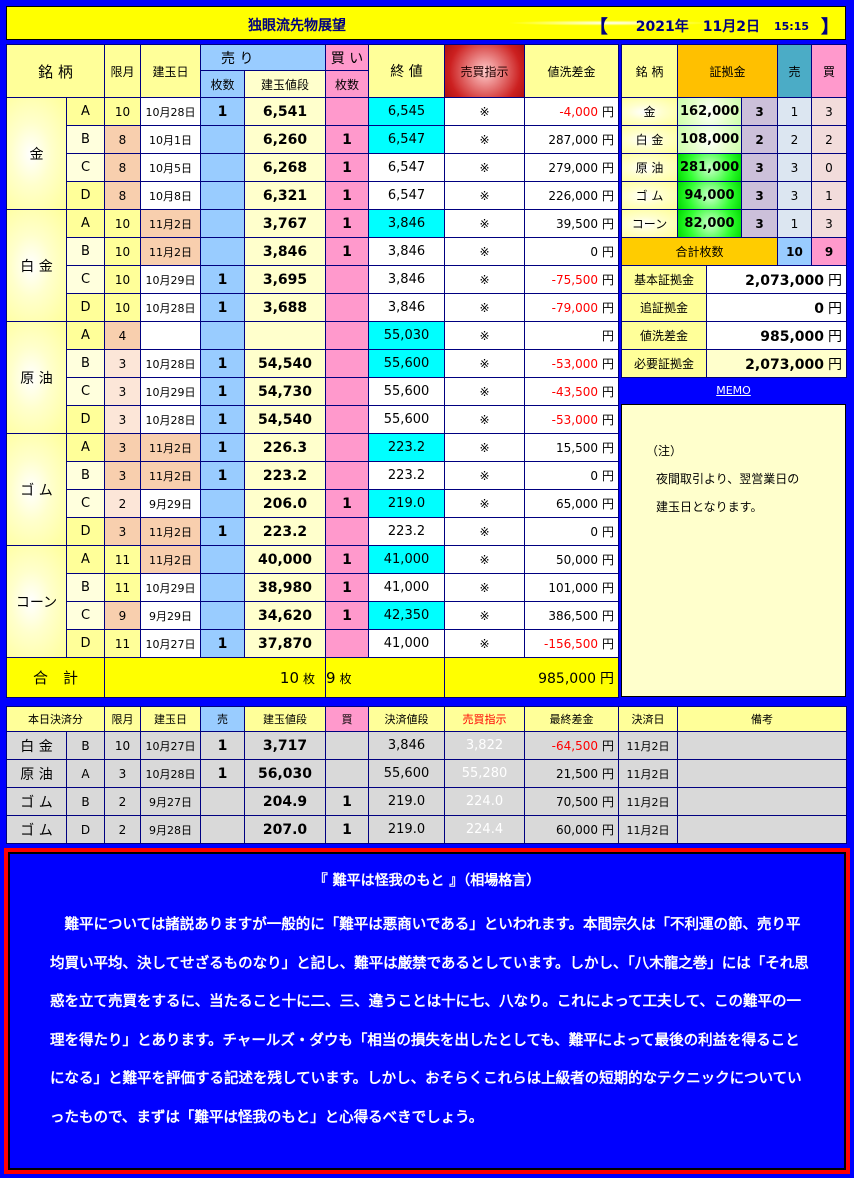 This screenshot has height=1178, width=854. I want to click on entry-price: 40,000, so click(285, 559).